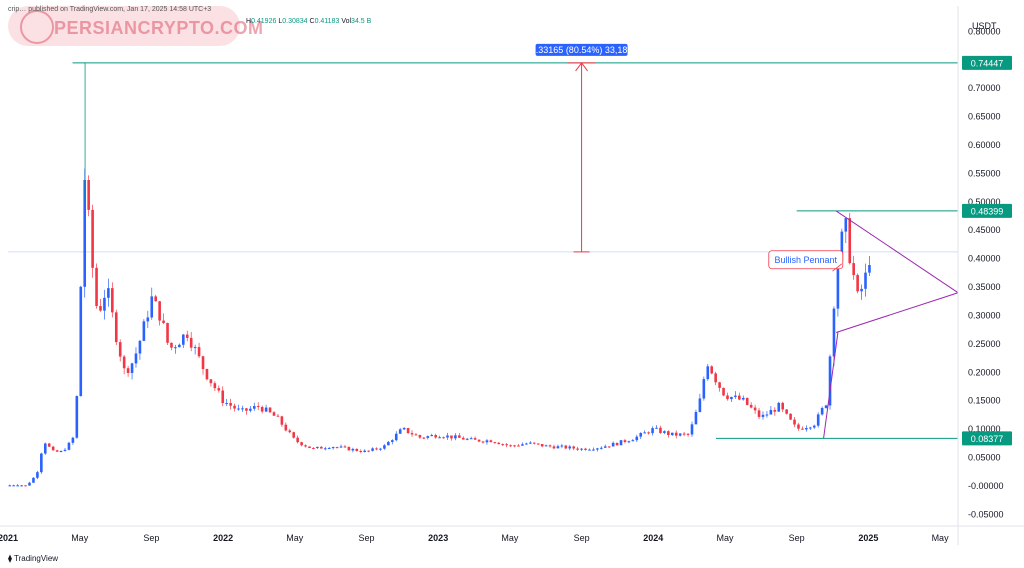 The height and width of the screenshot is (568, 1024). I want to click on y-tick-label: 0.30000, so click(984, 315).